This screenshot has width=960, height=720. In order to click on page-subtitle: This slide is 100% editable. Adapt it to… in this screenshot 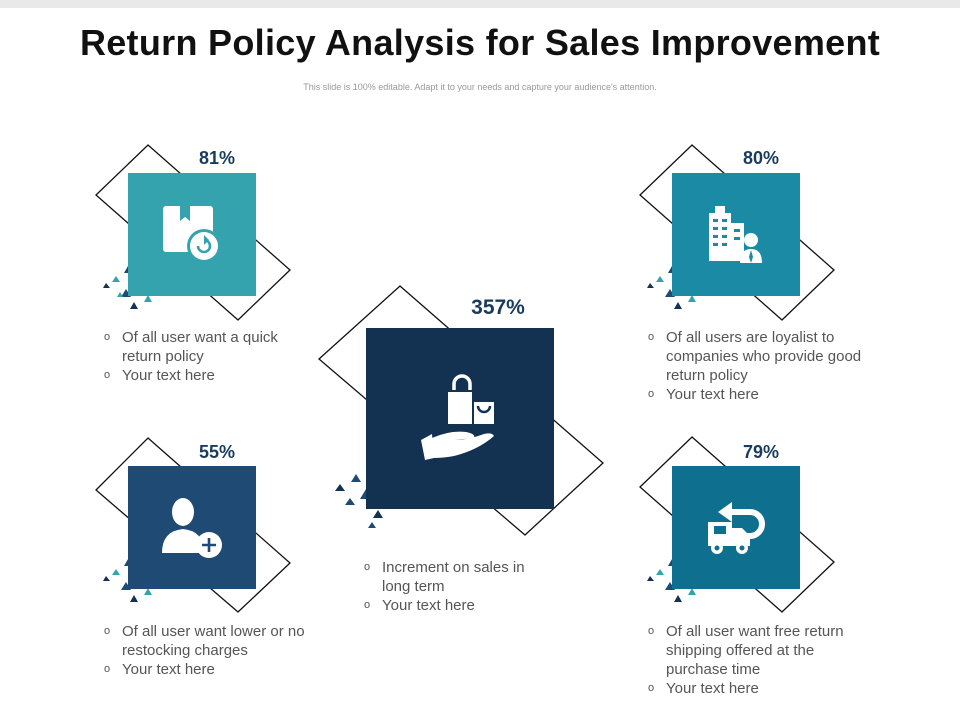, I will do `click(480, 87)`.